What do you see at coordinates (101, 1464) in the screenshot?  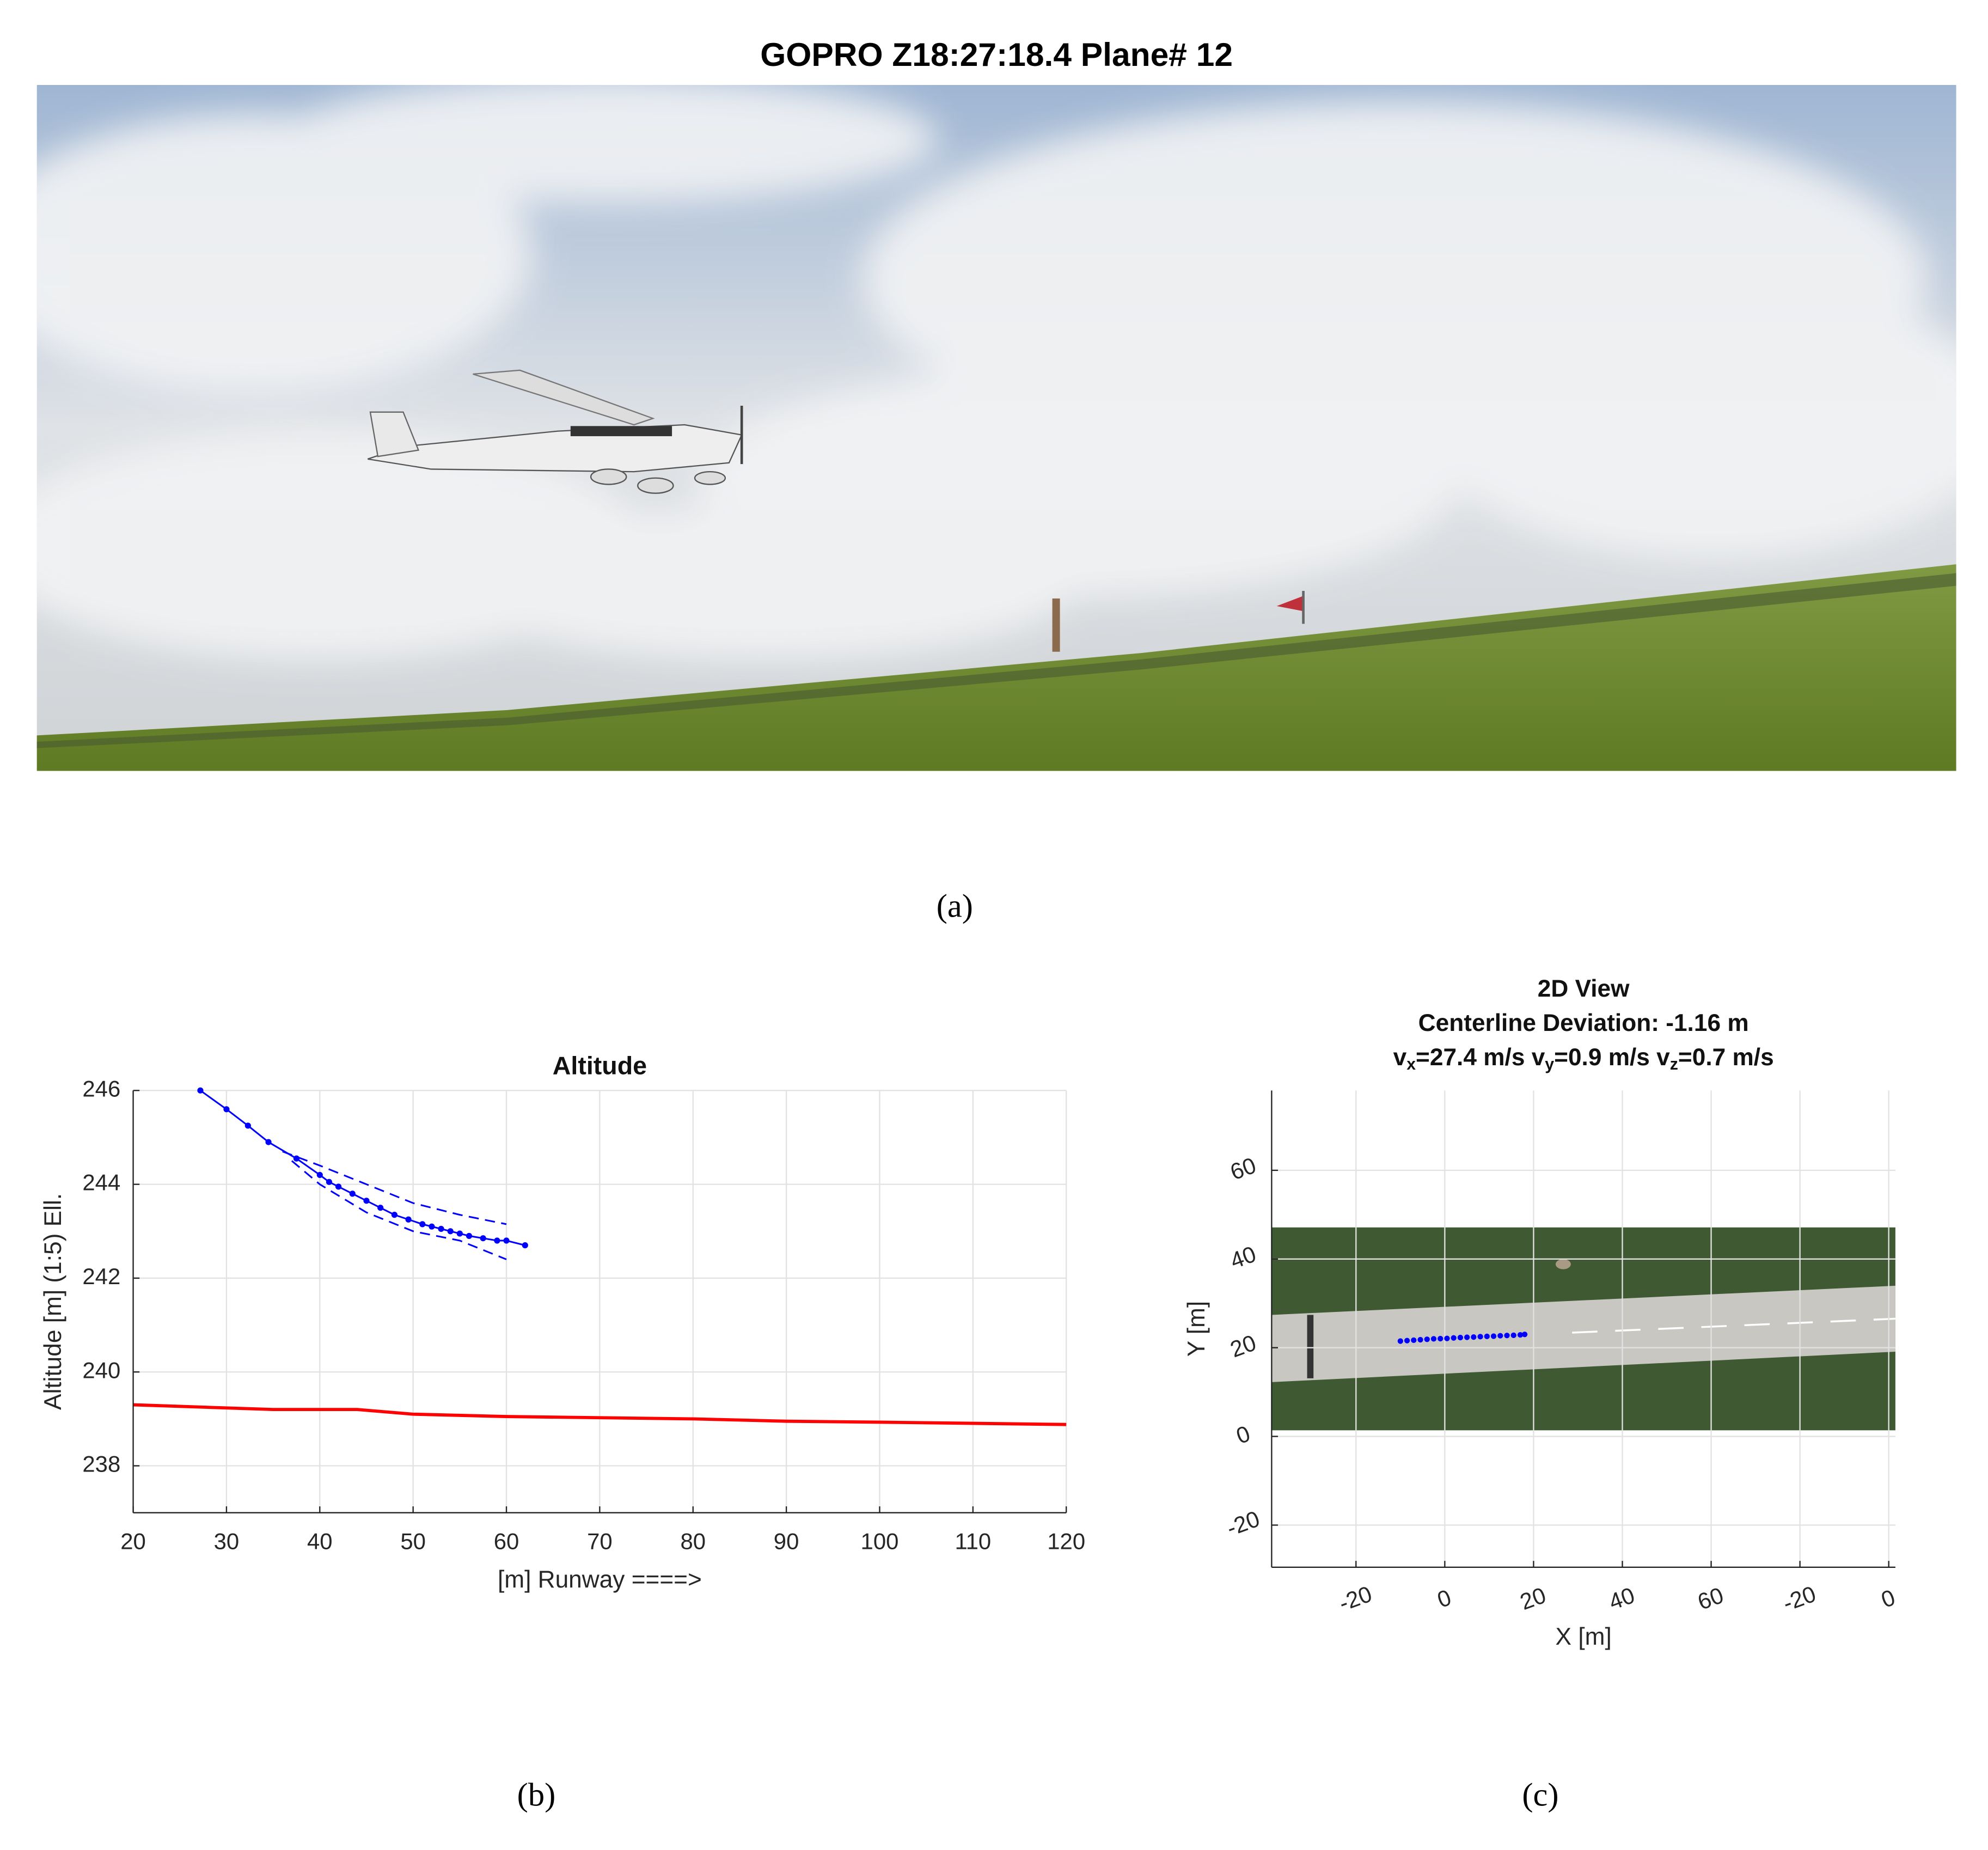 I see `y-tick-label: 238` at bounding box center [101, 1464].